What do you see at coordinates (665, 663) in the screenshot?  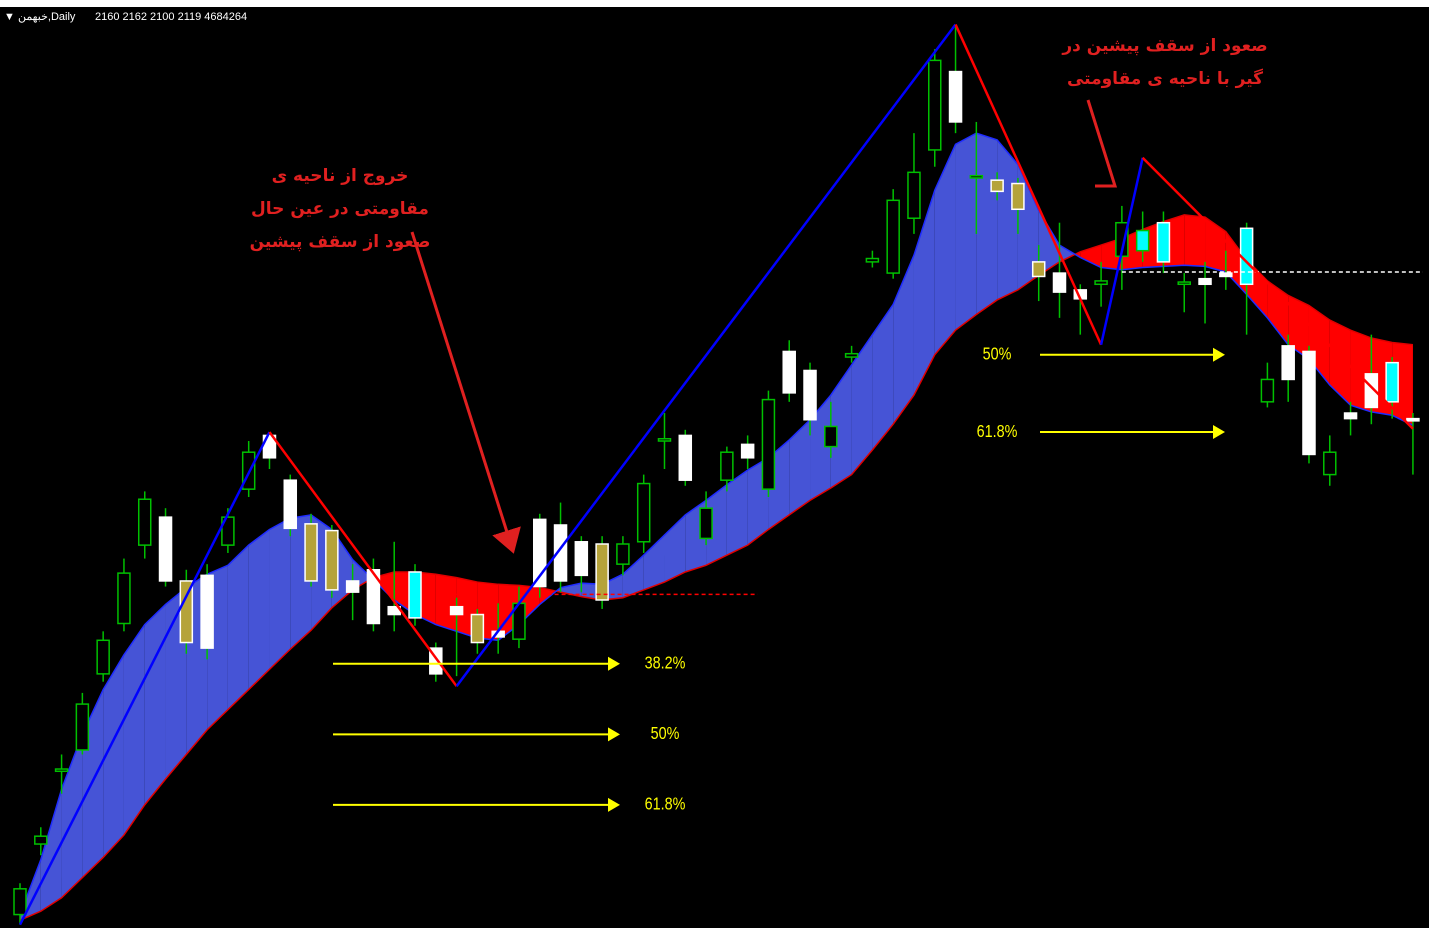 I see `fib-label: 38.2%` at bounding box center [665, 663].